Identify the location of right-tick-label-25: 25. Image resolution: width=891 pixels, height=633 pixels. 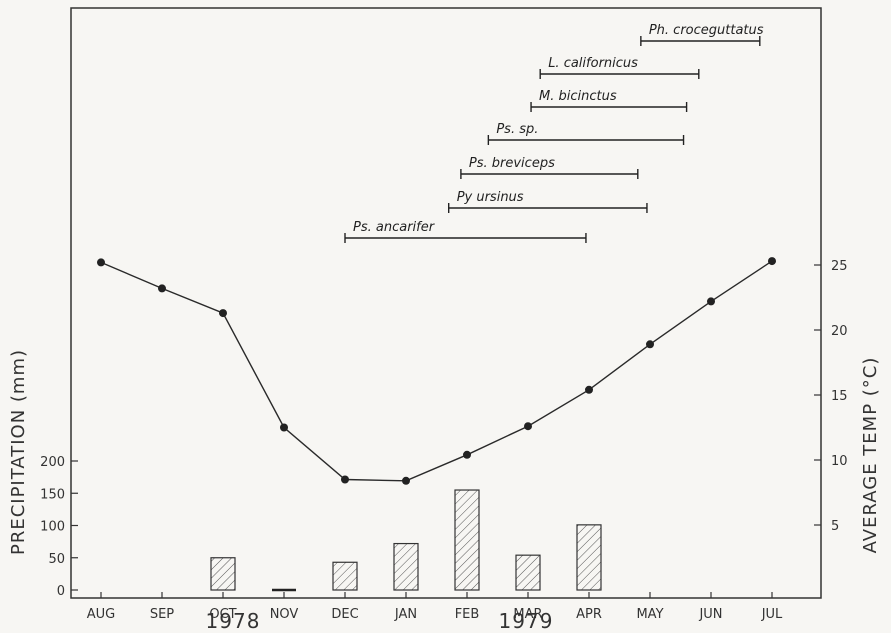
(839, 266).